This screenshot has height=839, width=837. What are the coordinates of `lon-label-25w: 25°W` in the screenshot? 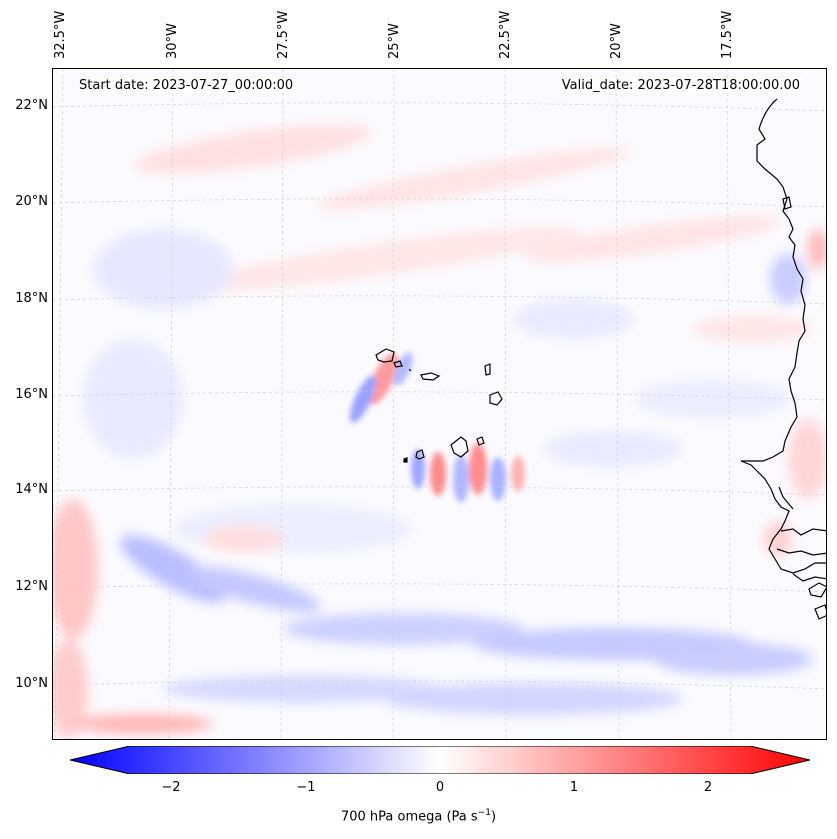 It's located at (394, 41).